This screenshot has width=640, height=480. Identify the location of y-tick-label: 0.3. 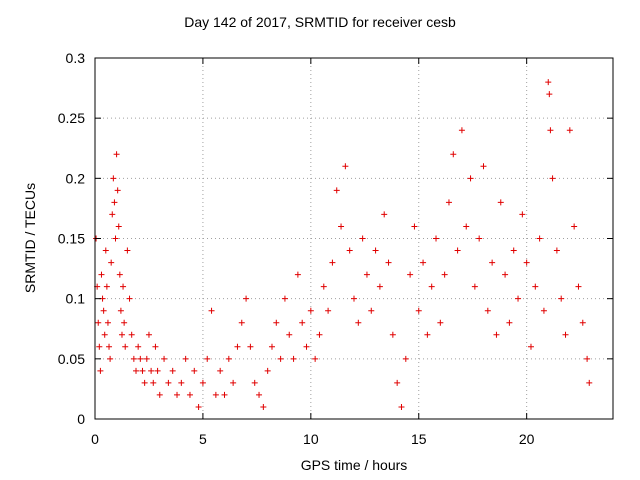
(76, 58).